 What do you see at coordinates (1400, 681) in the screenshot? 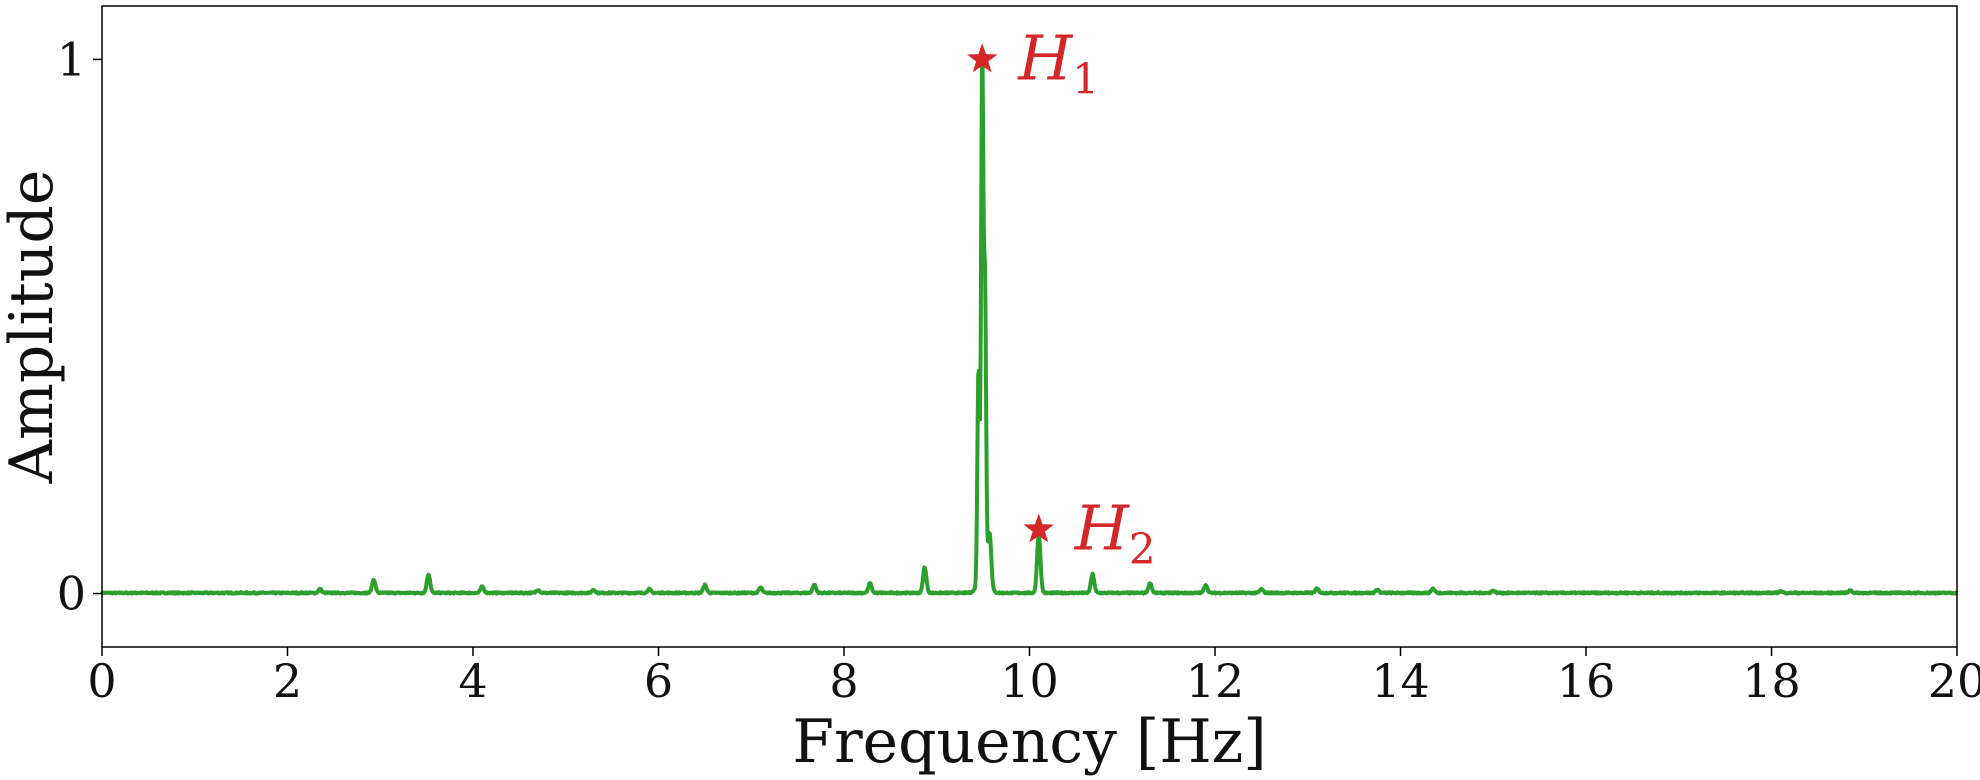
I see `x-tick-label: 14` at bounding box center [1400, 681].